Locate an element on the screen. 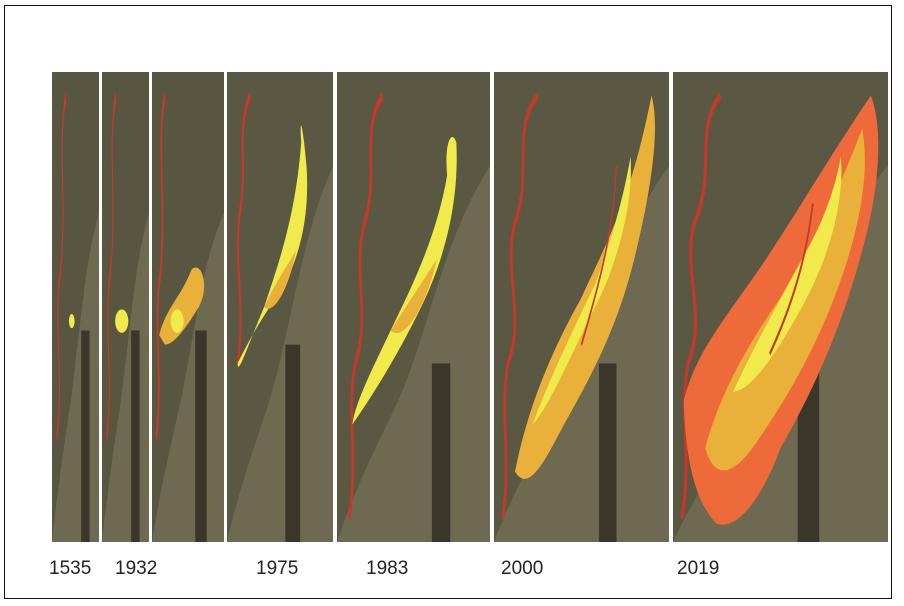 The height and width of the screenshot is (606, 904). year-label-1983: 1983 is located at coordinates (387, 568).